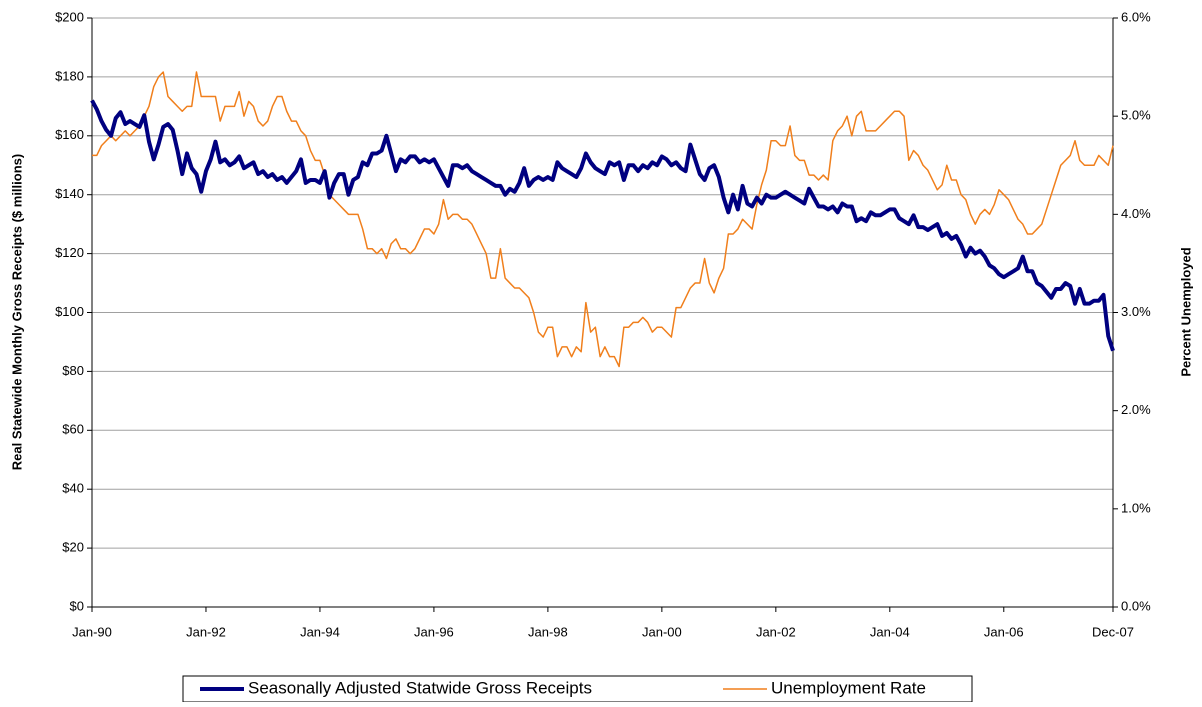 The height and width of the screenshot is (707, 1202). What do you see at coordinates (77, 605) in the screenshot?
I see `y-tick-label: $0` at bounding box center [77, 605].